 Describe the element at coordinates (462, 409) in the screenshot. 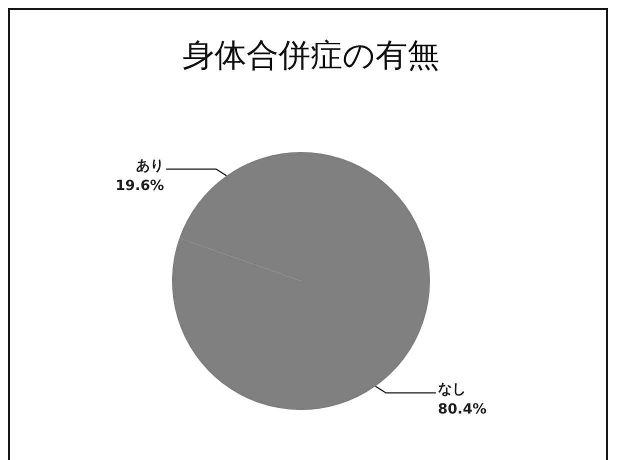

I see `data-label: 80.4%` at that location.